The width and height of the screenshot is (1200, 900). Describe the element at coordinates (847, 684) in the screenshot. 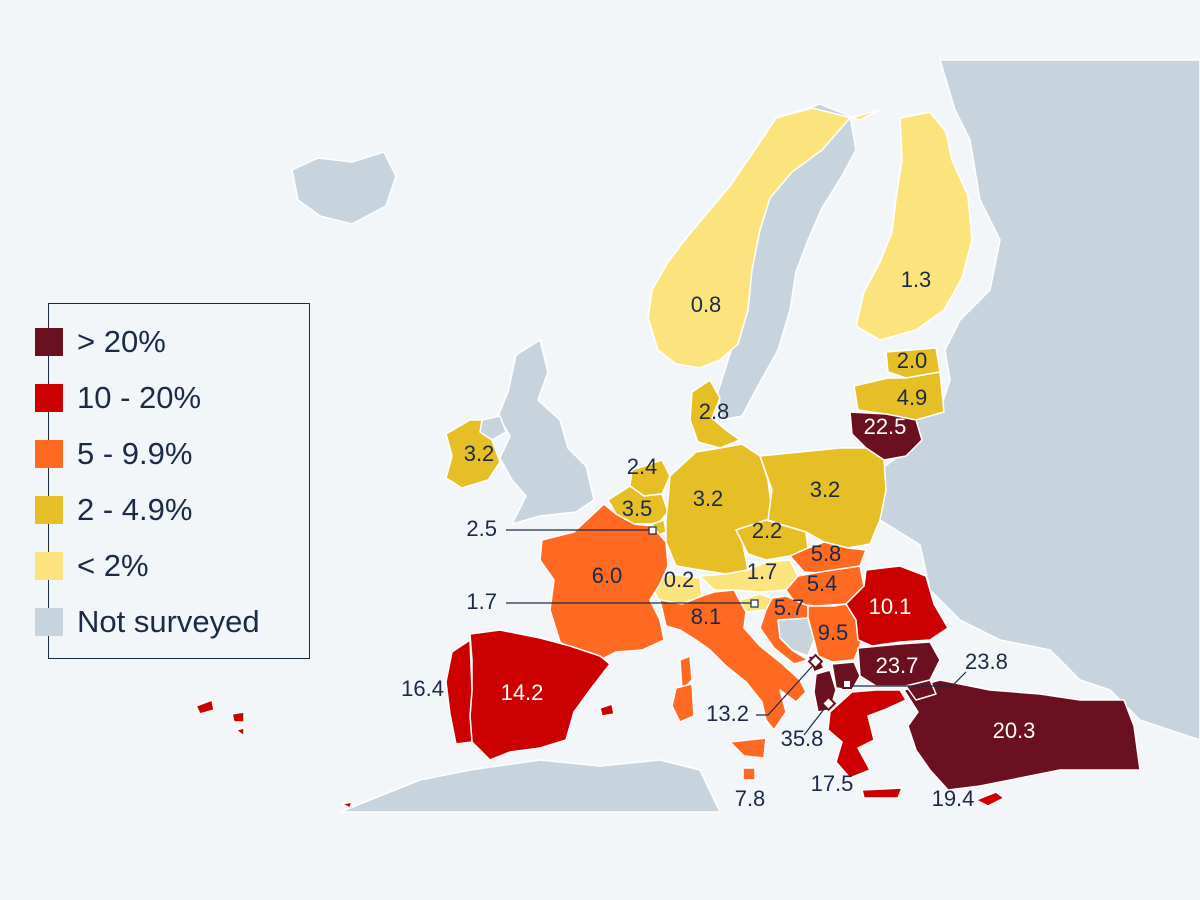

I see `marker-north-macedonia` at that location.